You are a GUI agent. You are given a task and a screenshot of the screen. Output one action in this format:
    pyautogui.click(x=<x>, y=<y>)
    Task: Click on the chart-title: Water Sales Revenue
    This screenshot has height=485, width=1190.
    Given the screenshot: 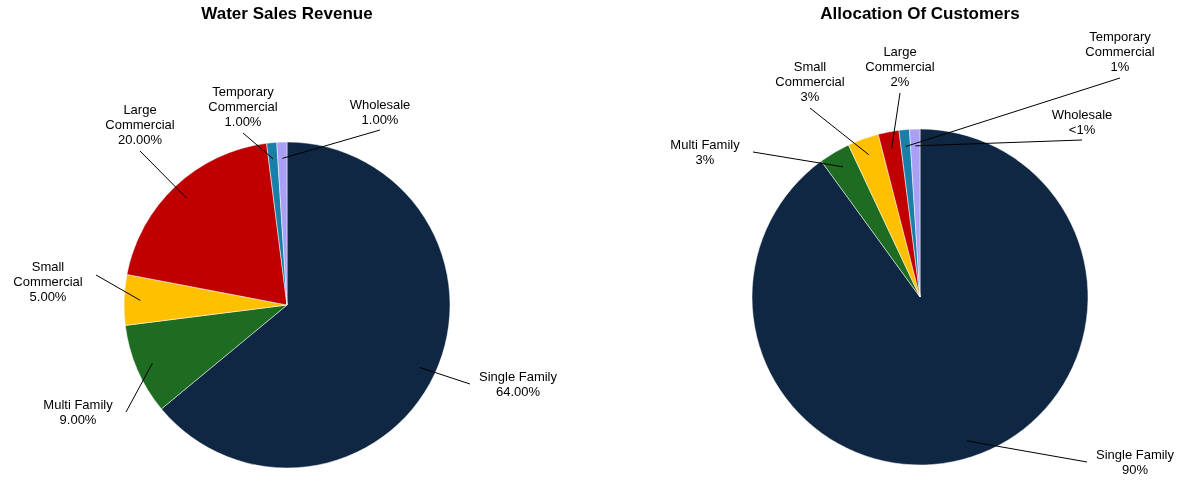 What is the action you would take?
    pyautogui.click(x=287, y=13)
    